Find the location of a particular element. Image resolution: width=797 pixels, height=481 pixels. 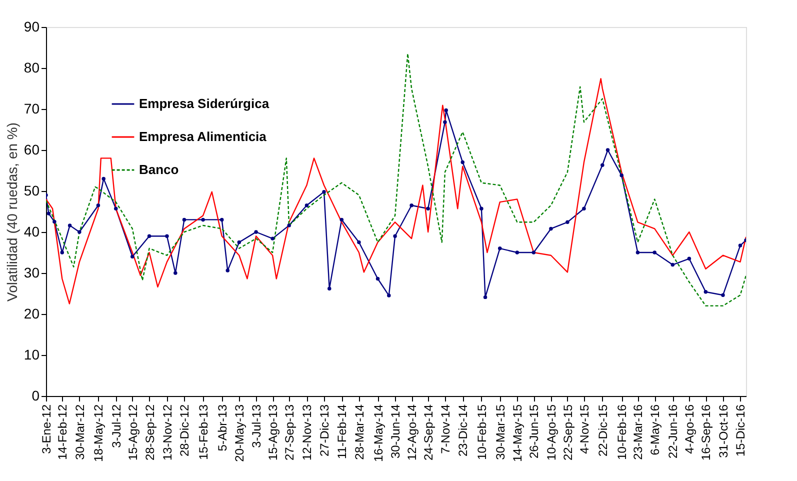

x-tick-label: 31-Oct-16 is located at coordinates (723, 431).